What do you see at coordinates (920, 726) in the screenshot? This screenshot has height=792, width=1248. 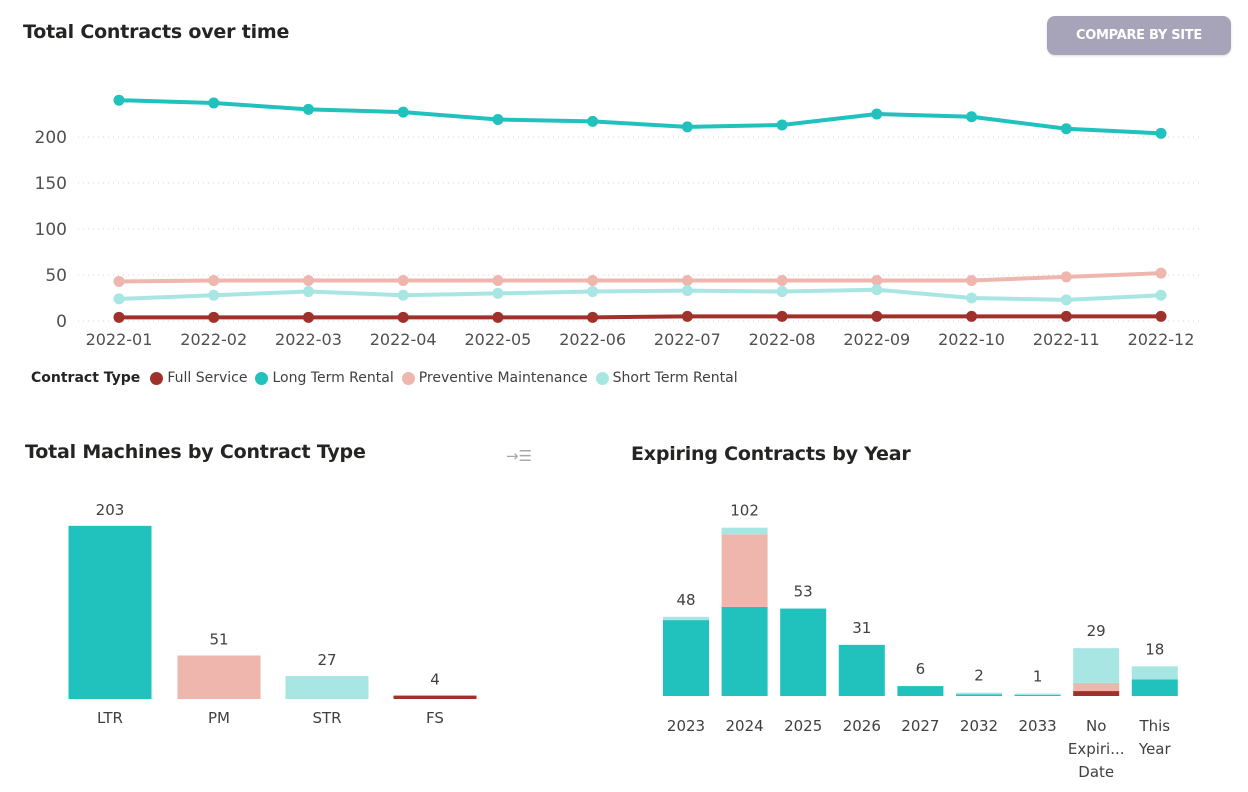 I see `stack-category-label: 2027` at bounding box center [920, 726].